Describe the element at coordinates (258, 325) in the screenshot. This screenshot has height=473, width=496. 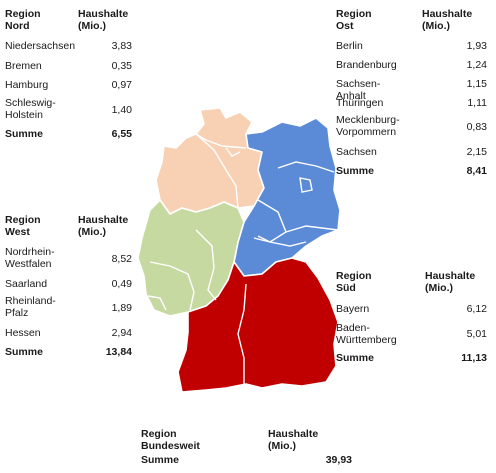
I see `map-region-sued` at that location.